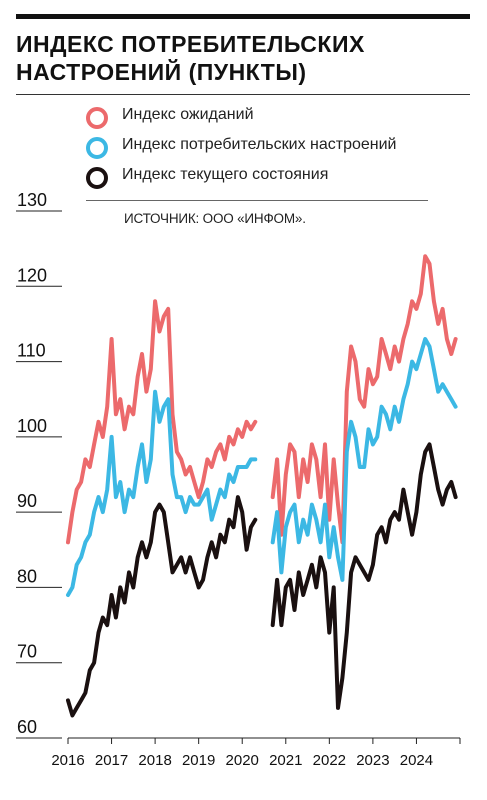 This screenshot has height=800, width=487. Describe the element at coordinates (32, 426) in the screenshot. I see `y-tick-label-100: 100` at that location.